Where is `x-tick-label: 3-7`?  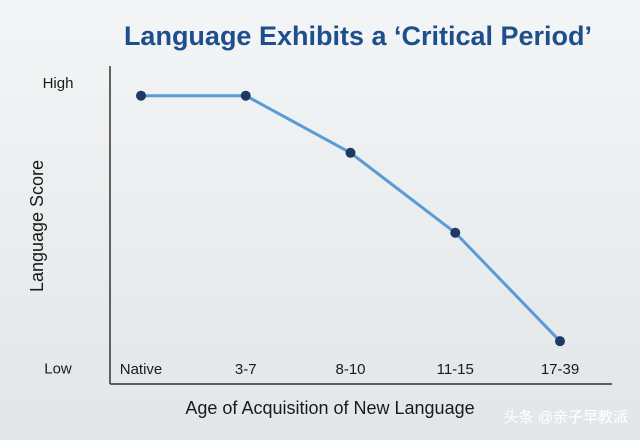
x-tick-label: 3-7 is located at coordinates (246, 369).